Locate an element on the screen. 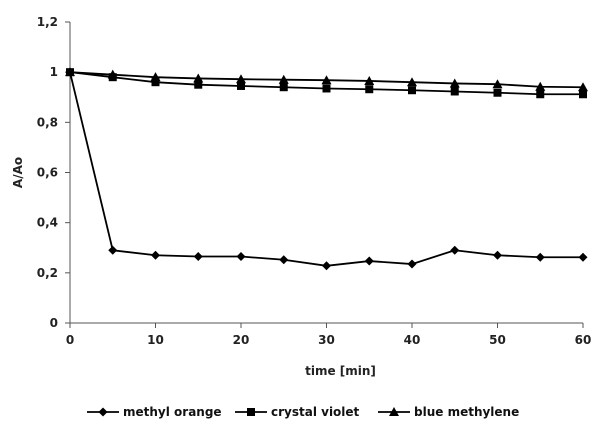  y-tick-label: 0,6 is located at coordinates (47, 173).